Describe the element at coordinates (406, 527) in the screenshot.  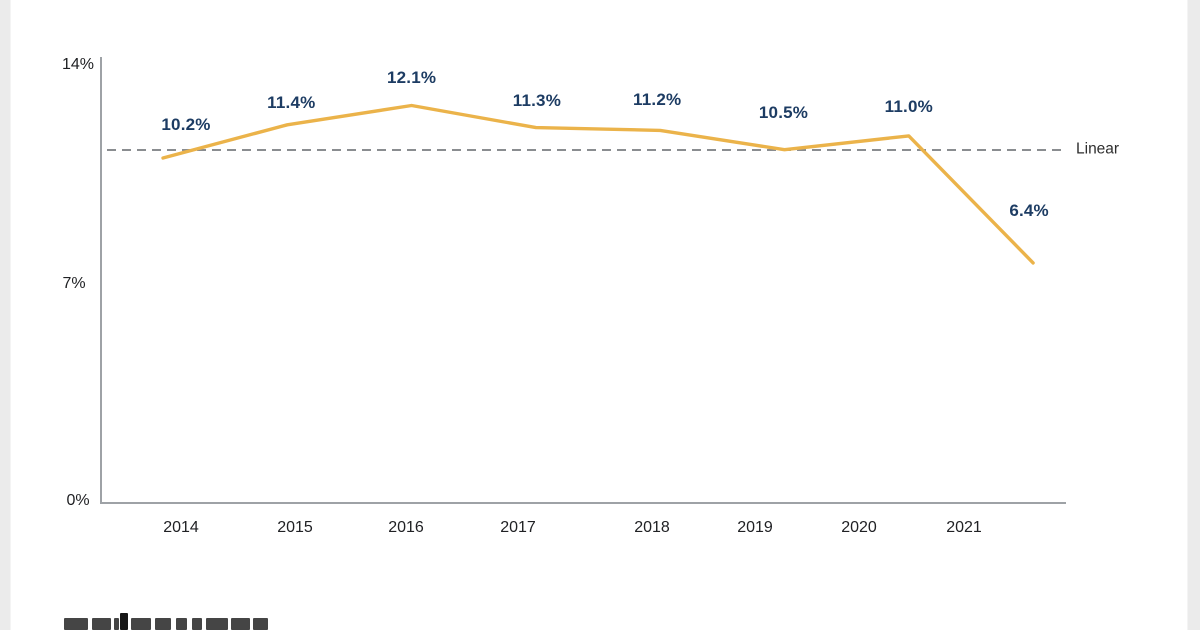
I see `x-tick-2016: 2016` at that location.